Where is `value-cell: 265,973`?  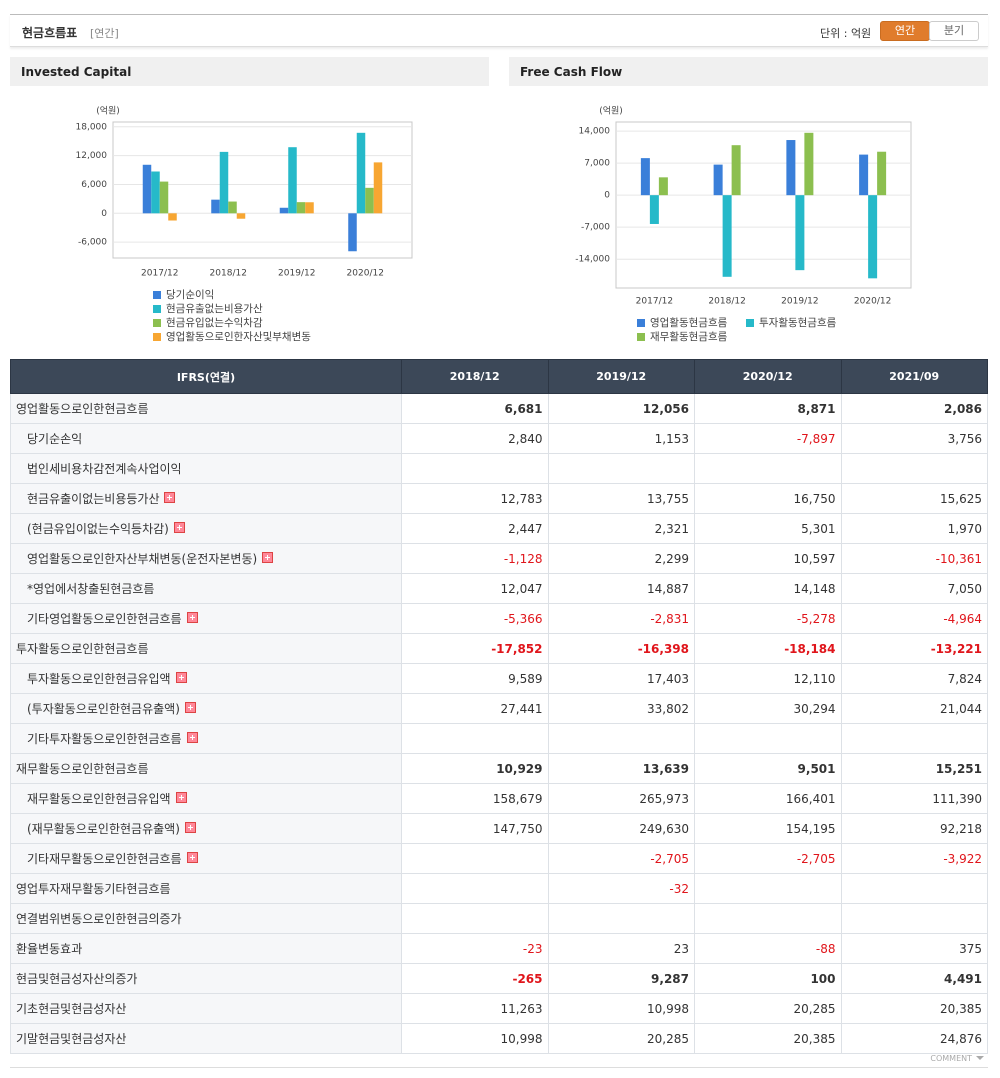 value-cell: 265,973 is located at coordinates (621, 798).